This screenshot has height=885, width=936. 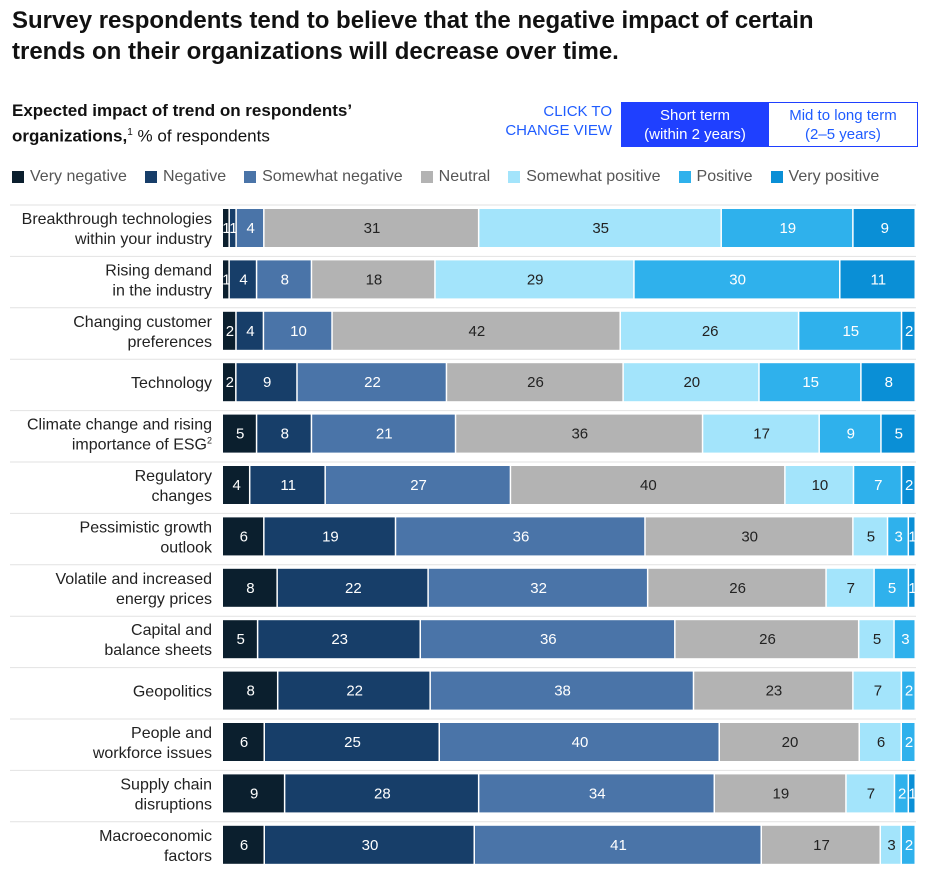 I want to click on subtitle-footnote: 1, so click(x=130, y=132).